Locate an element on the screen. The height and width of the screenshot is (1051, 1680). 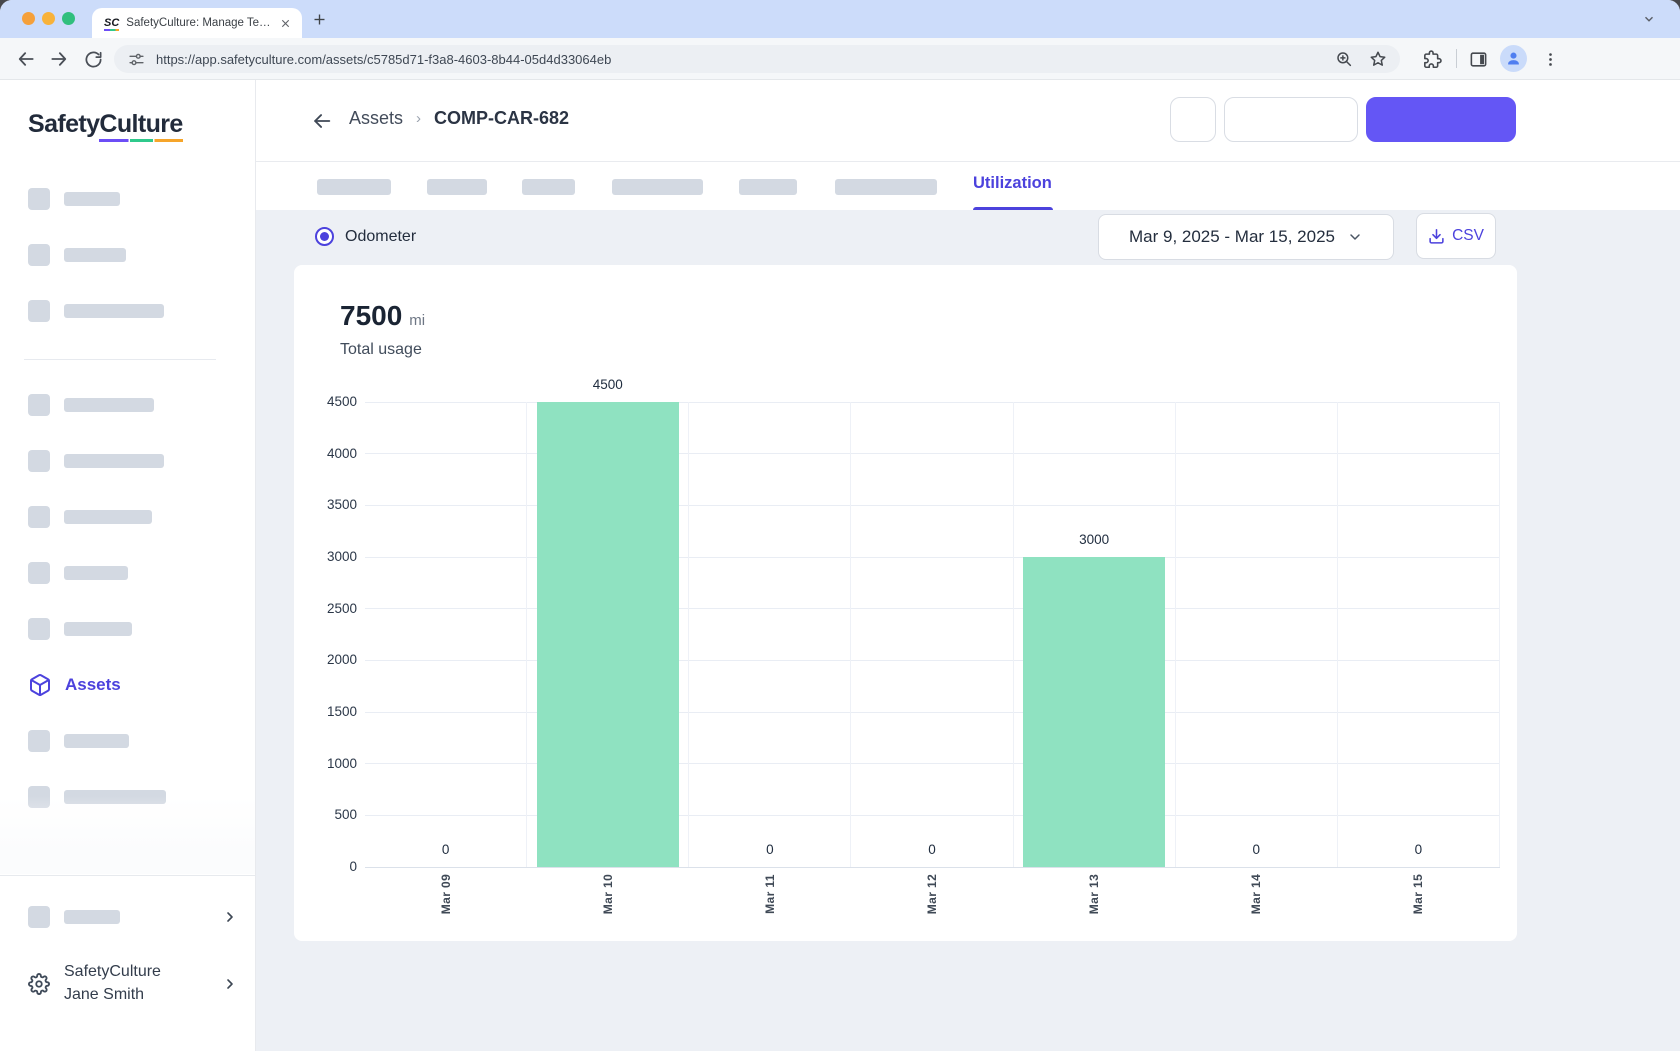
chart-slot: 0 Mar 15 is located at coordinates (1419, 658).